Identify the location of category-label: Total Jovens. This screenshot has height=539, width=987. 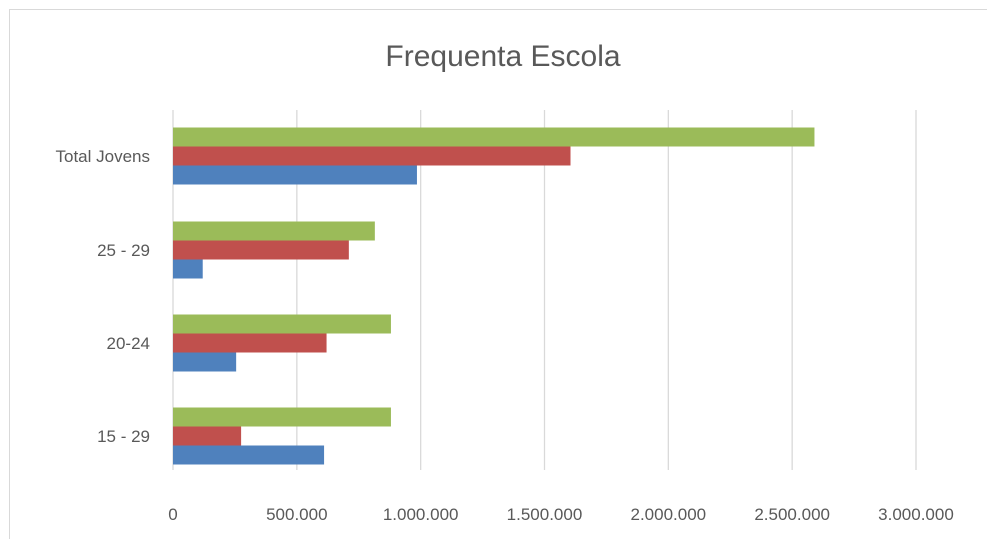
(103, 156).